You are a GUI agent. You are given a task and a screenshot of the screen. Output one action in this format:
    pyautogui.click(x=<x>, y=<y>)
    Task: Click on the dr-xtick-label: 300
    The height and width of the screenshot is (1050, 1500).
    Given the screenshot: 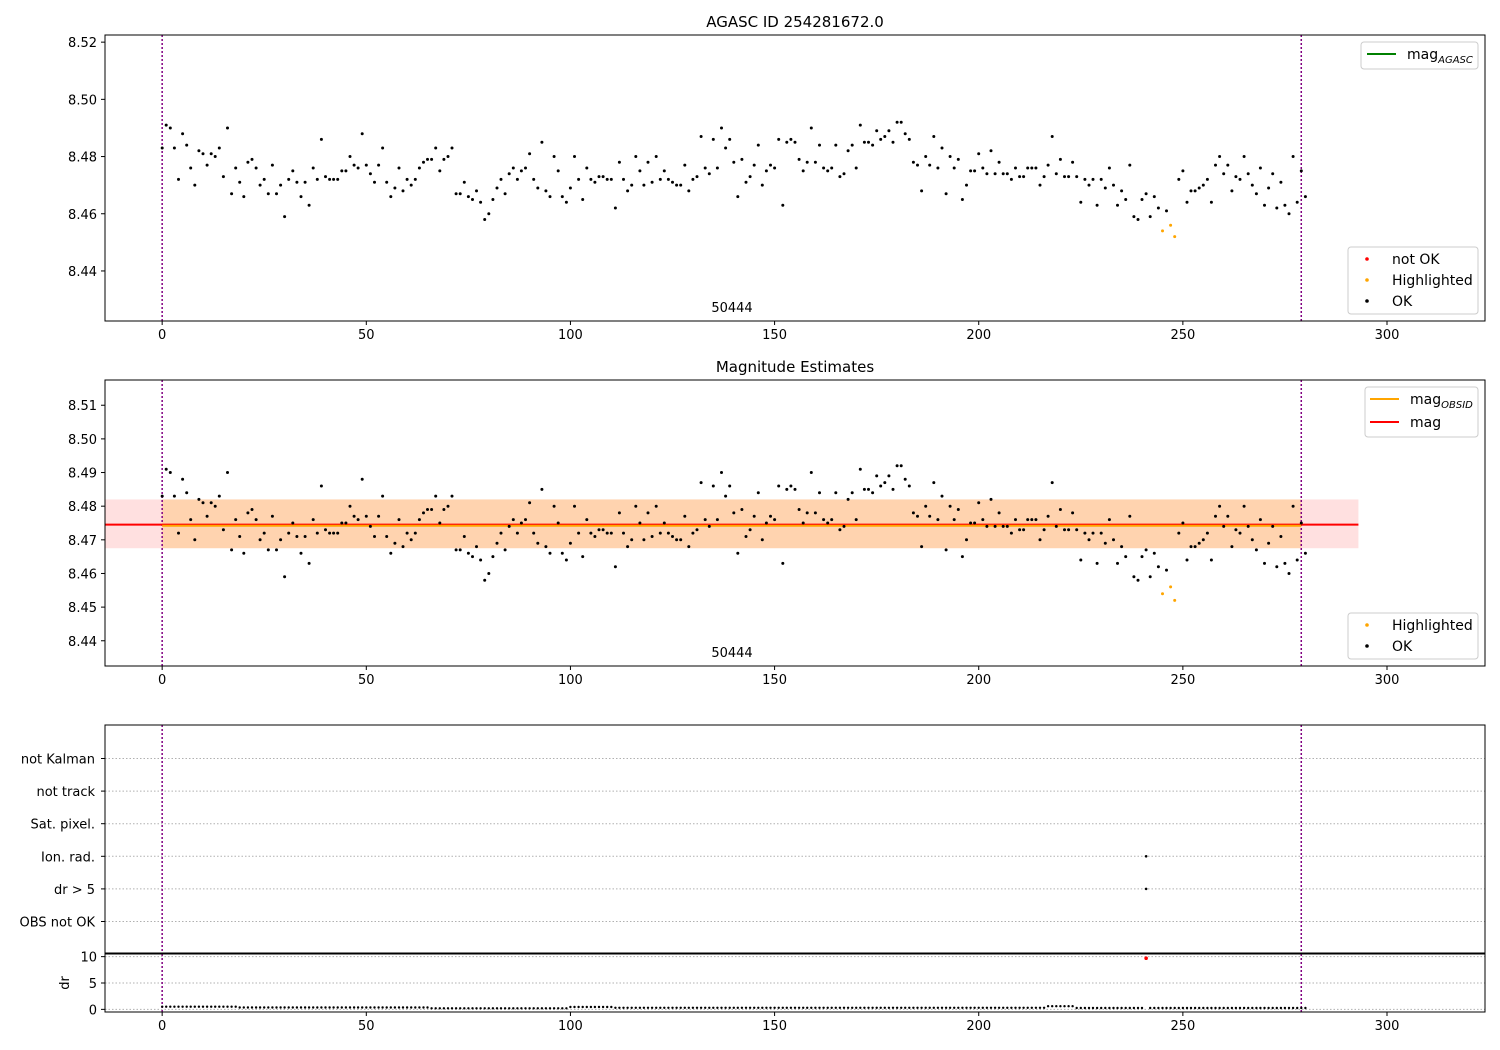 What is the action you would take?
    pyautogui.click(x=1387, y=1026)
    